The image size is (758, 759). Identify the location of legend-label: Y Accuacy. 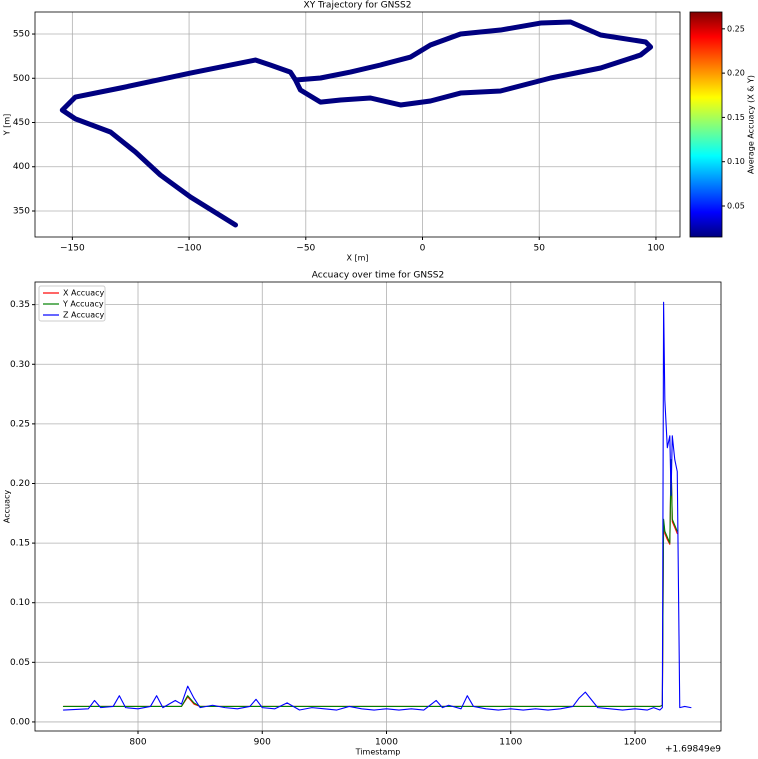
(83, 304).